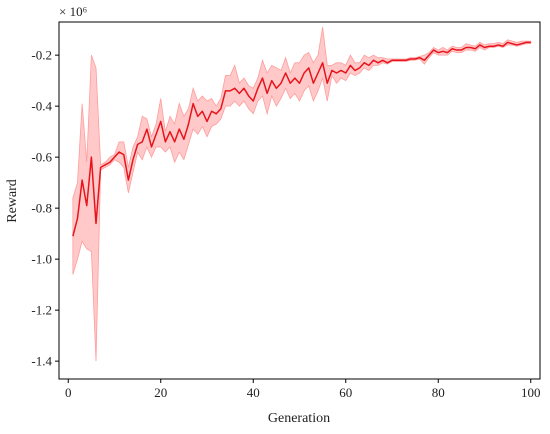  I want to click on x-tick-label: 20, so click(160, 392).